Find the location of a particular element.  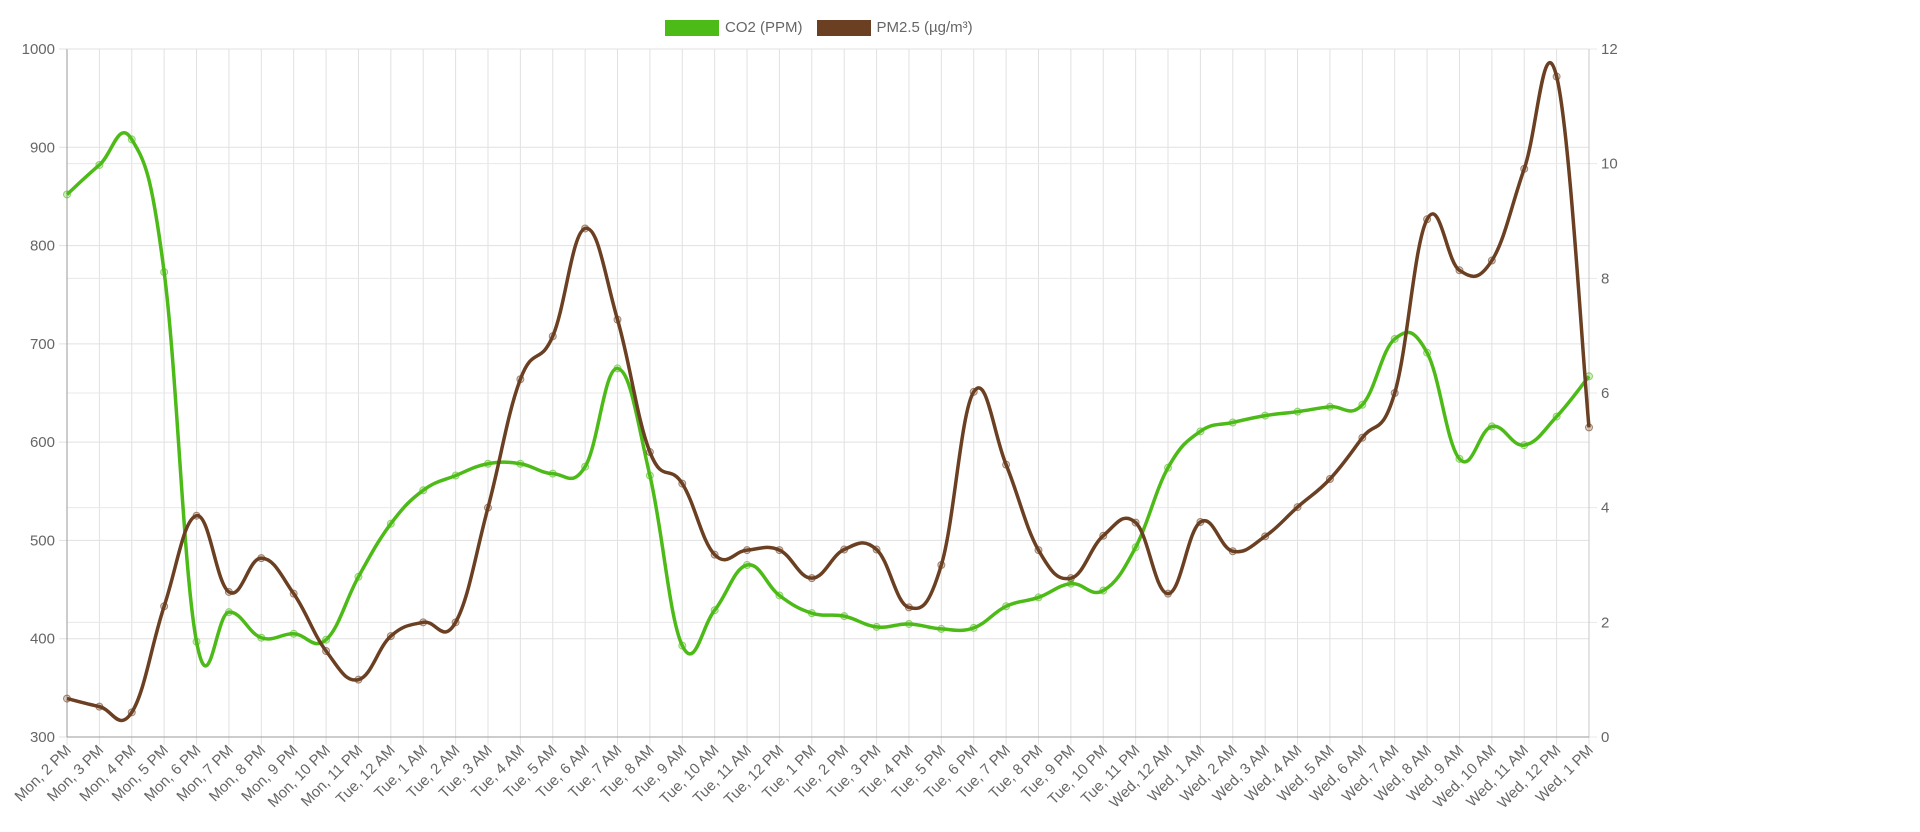

y-tick-label: 800 is located at coordinates (42, 246).